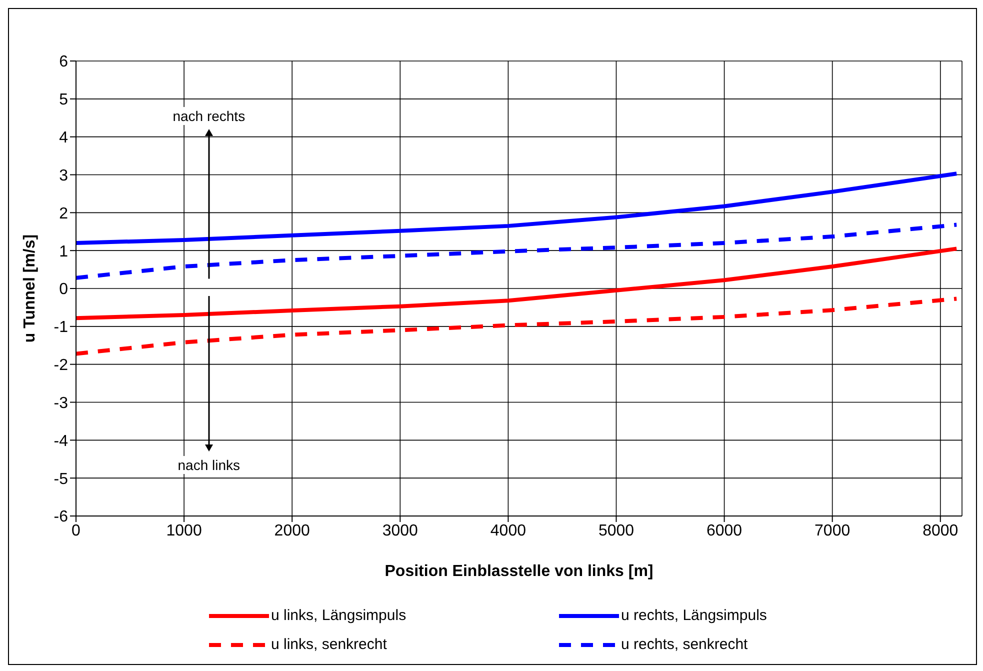  What do you see at coordinates (694, 615) in the screenshot?
I see `legend-label: u rechts, Längsimpuls` at bounding box center [694, 615].